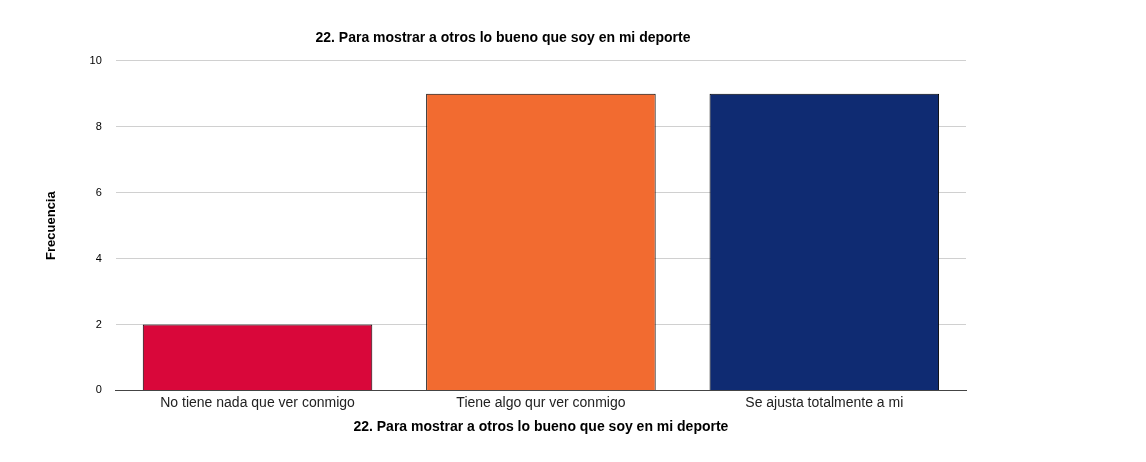 This screenshot has width=1146, height=462. What do you see at coordinates (503, 37) in the screenshot?
I see `chart-title: 22. Para mostrar a otros lo bueno que soy en mi deporte` at bounding box center [503, 37].